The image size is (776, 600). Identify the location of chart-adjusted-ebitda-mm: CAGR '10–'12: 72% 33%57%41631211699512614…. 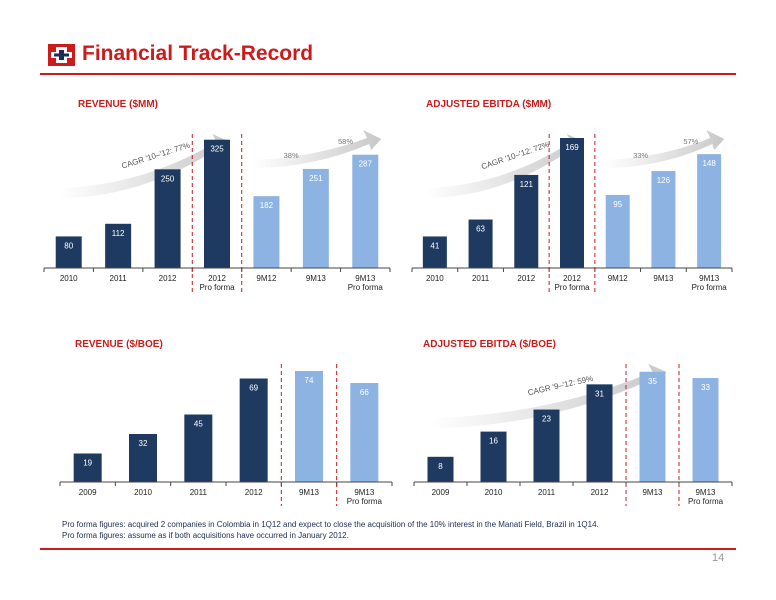
(572, 211).